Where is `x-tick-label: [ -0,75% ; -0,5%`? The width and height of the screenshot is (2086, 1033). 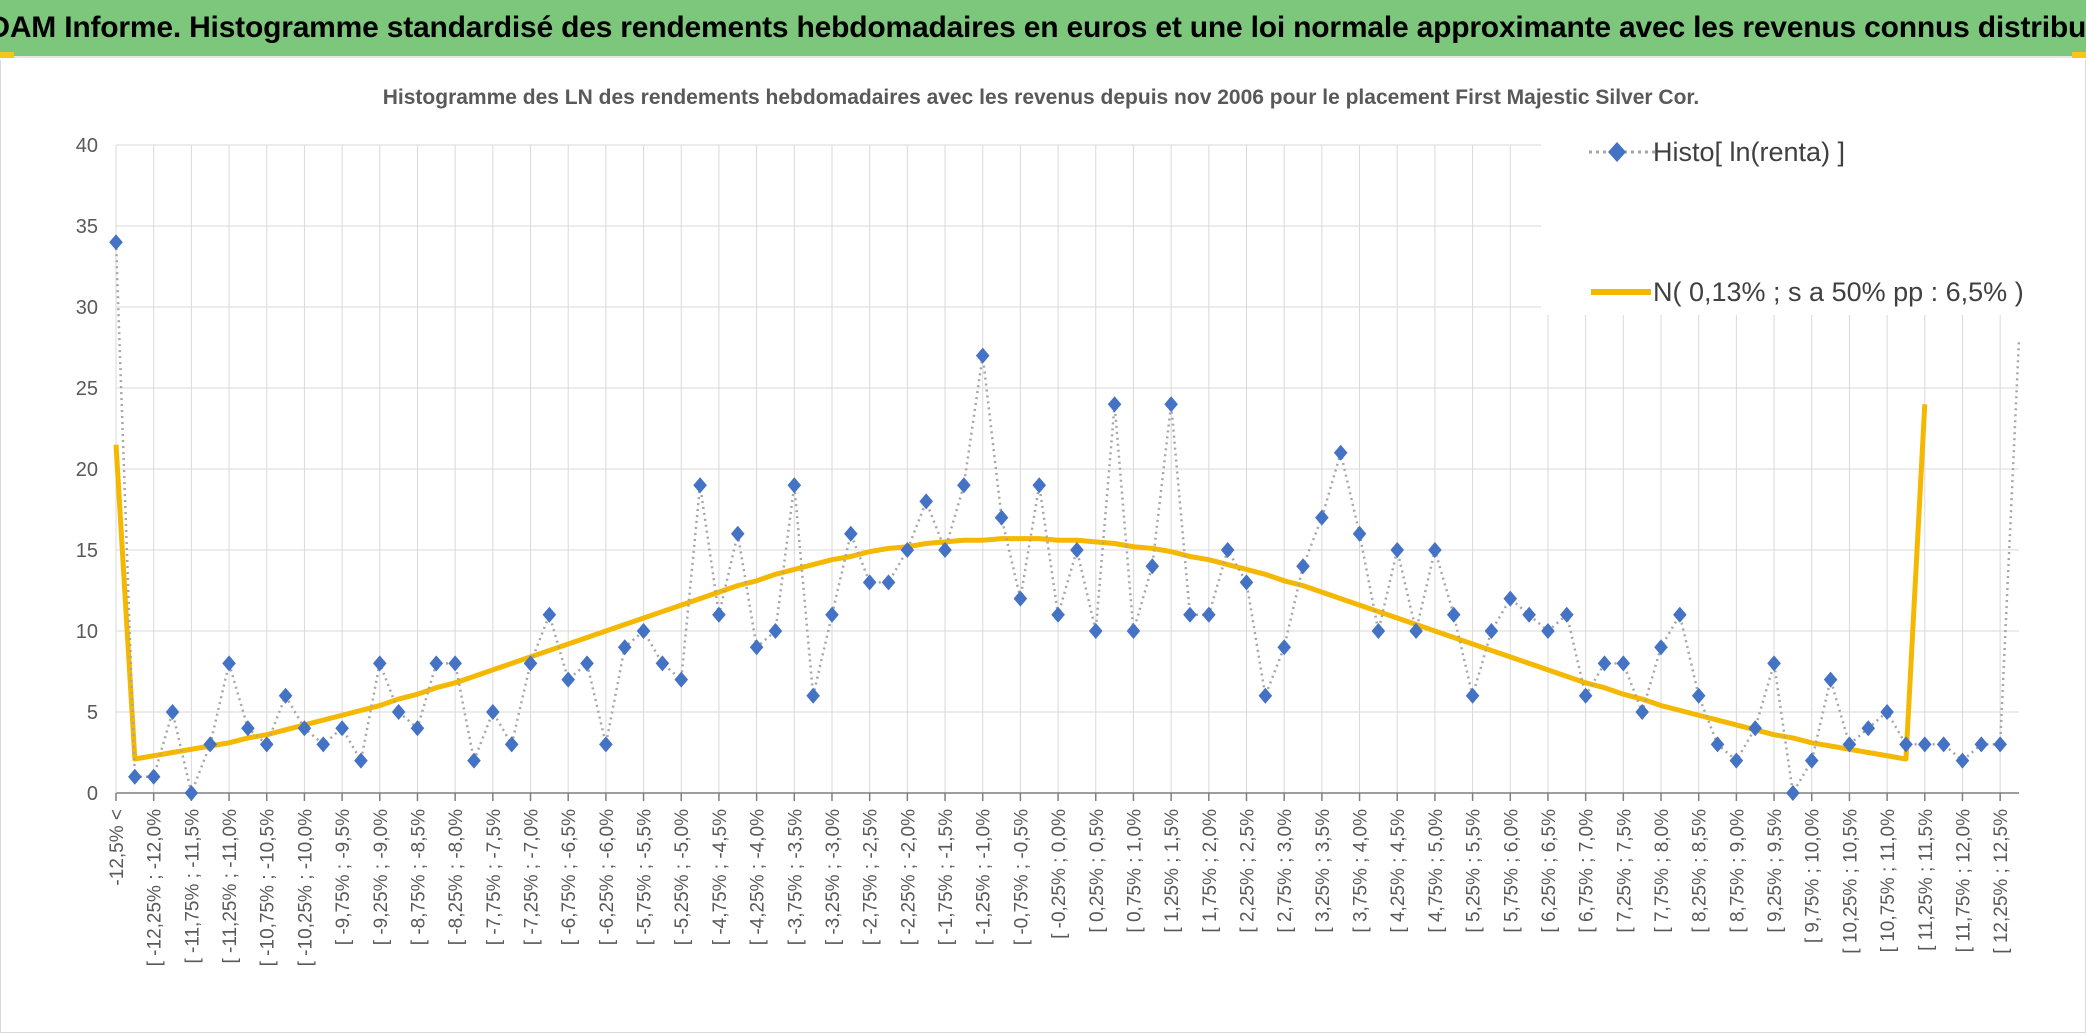
x-tick-label: [ -0,75% ; -0,5% is located at coordinates (1021, 877).